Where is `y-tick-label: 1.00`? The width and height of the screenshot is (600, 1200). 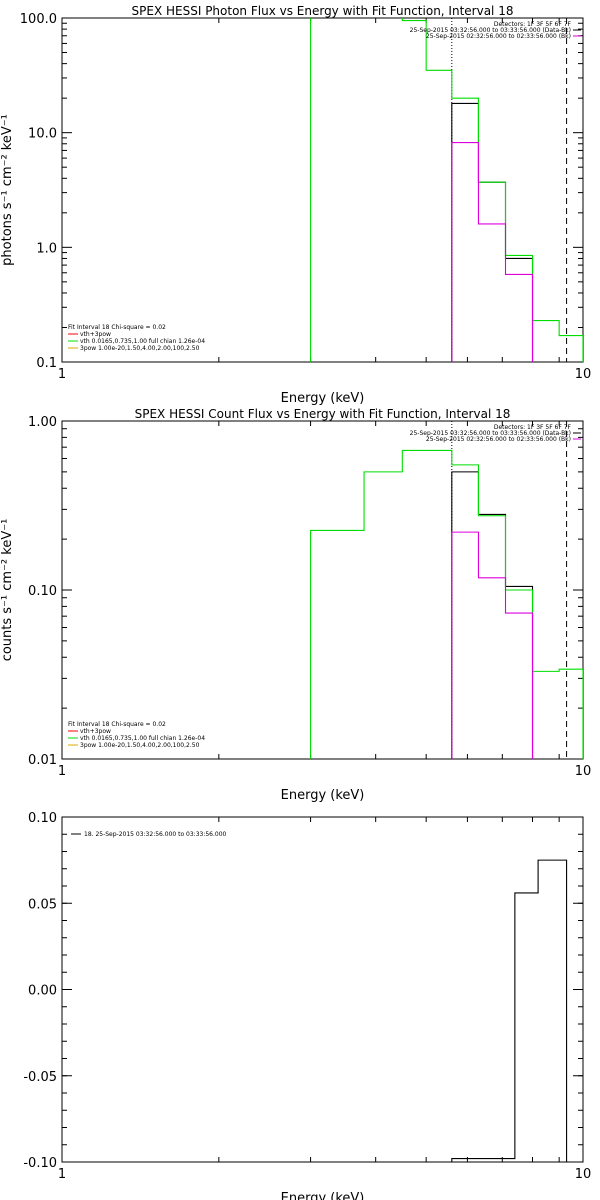
y-tick-label: 1.00 is located at coordinates (42, 422).